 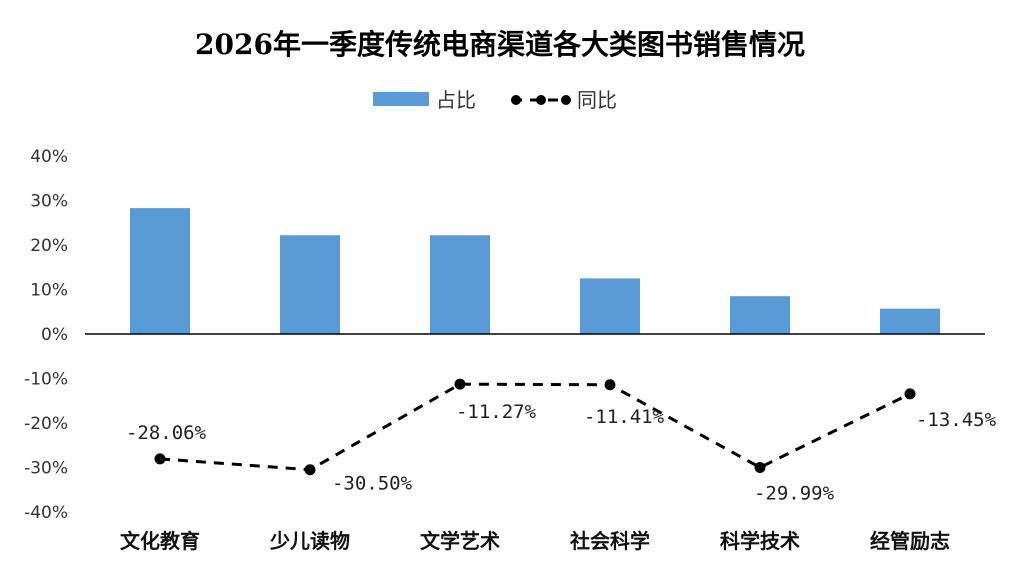 I want to click on line-series, so click(x=535, y=427).